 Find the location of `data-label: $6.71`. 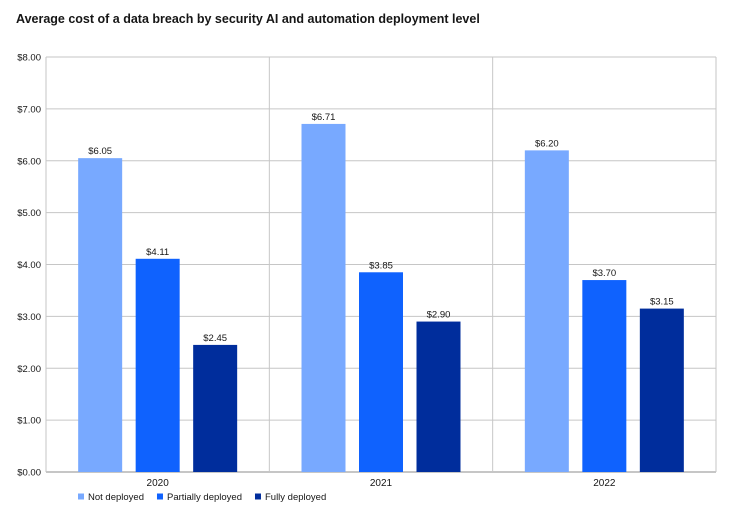

data-label: $6.71 is located at coordinates (324, 117).